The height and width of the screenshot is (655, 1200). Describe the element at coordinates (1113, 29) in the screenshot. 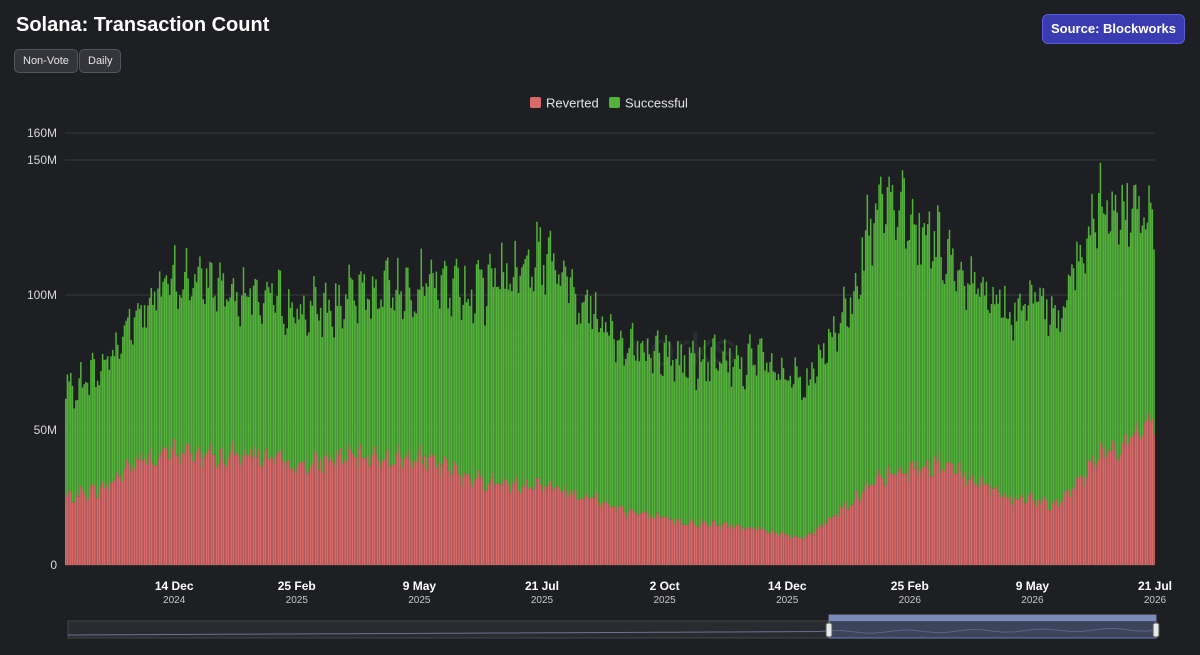

I see `source-button: Source: Blockworks` at that location.